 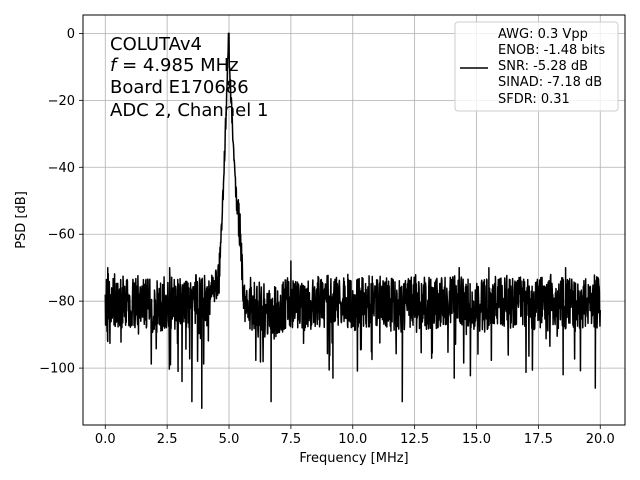 I want to click on annotation-line-1: COLUTAv4, so click(x=156, y=44).